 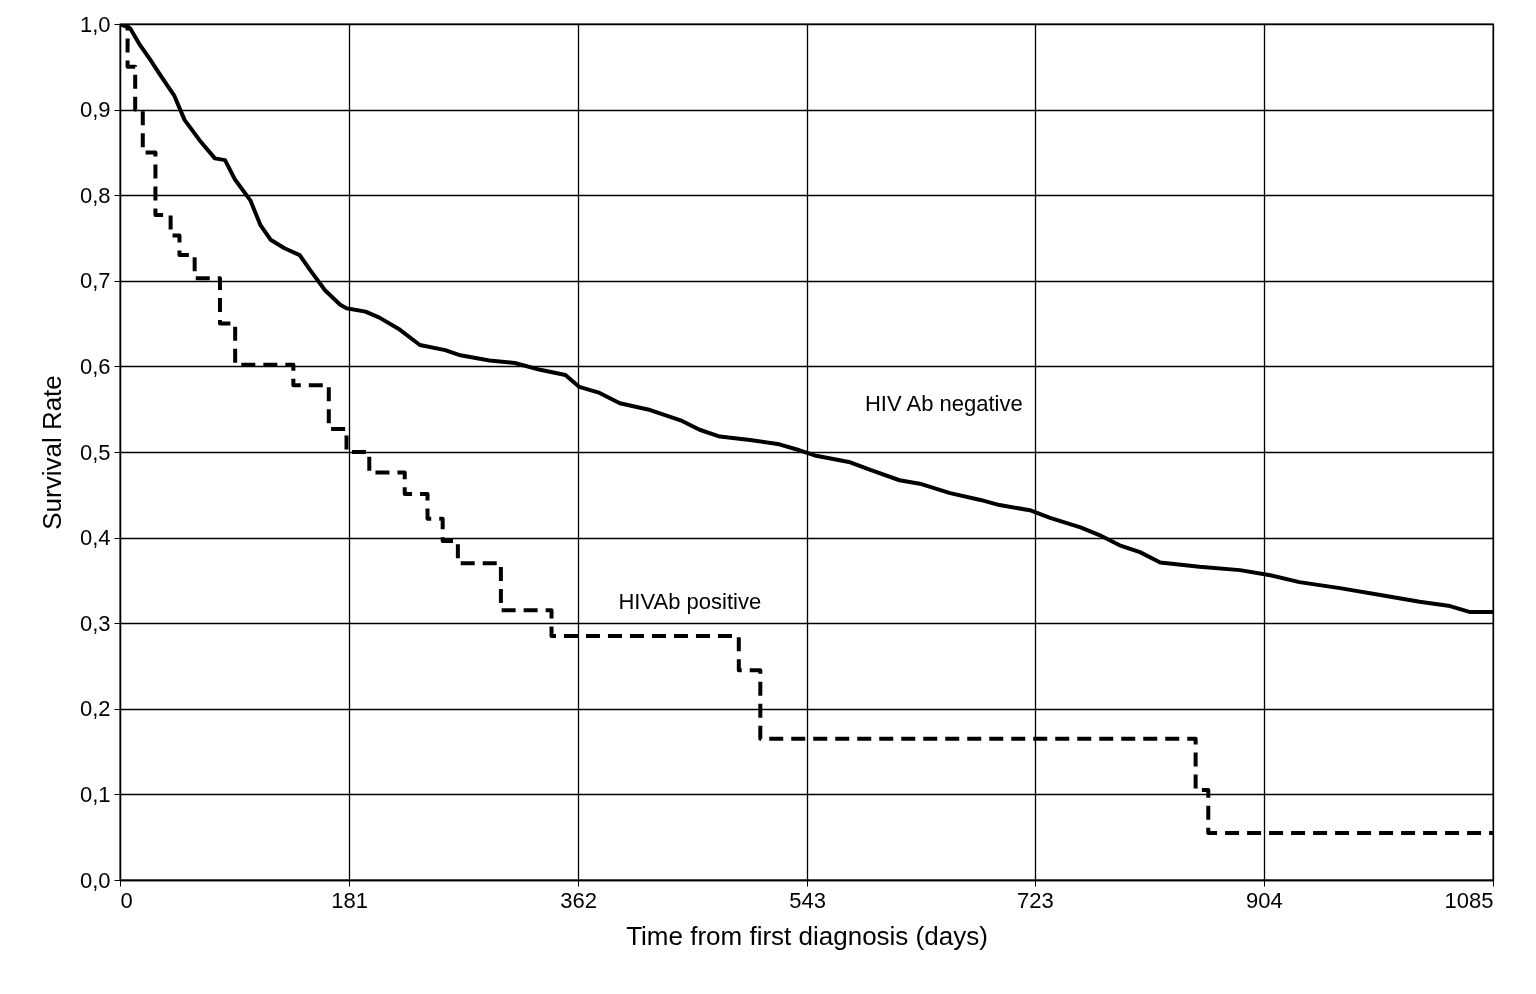 I want to click on y-tick-label: 0,4, so click(x=95, y=538).